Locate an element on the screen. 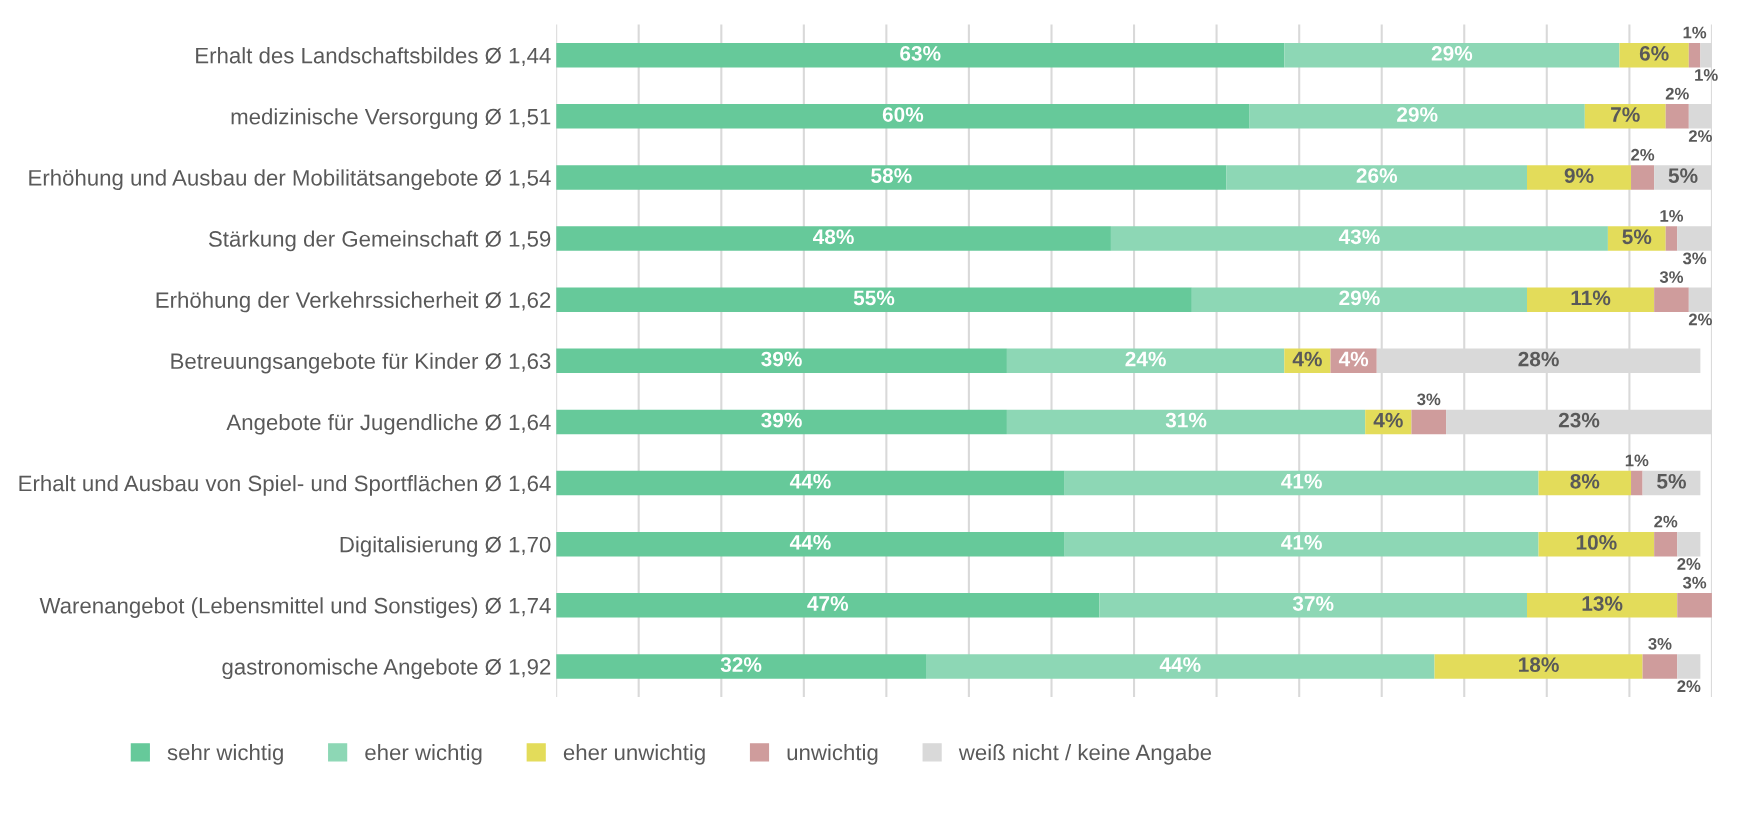 The image size is (1738, 820). data-label: 11% is located at coordinates (1591, 298).